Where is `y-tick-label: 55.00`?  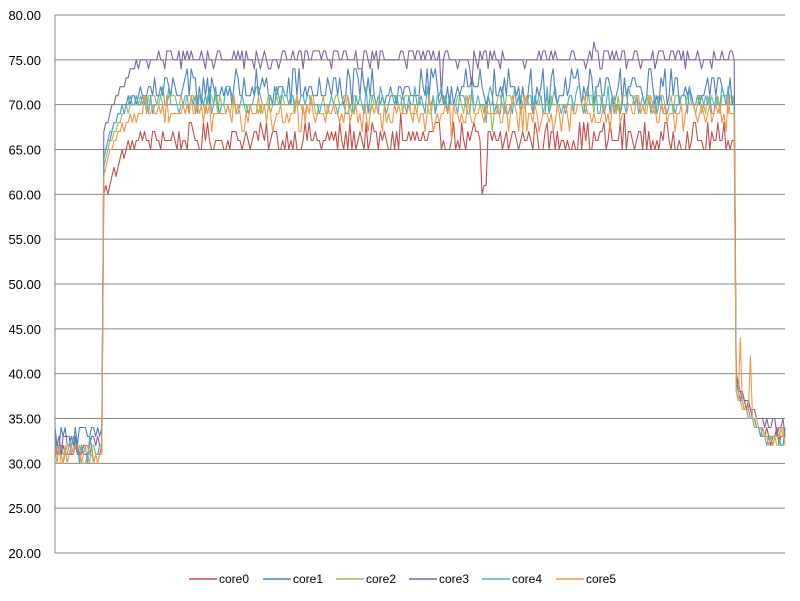 y-tick-label: 55.00 is located at coordinates (24, 239).